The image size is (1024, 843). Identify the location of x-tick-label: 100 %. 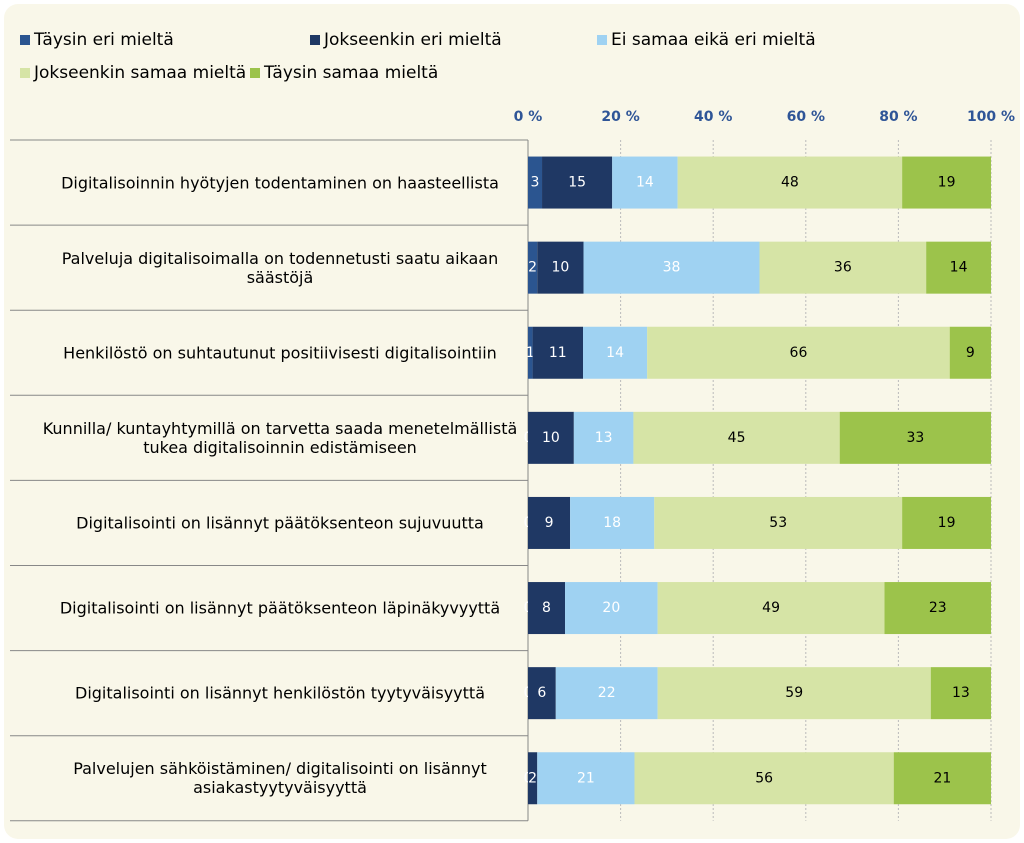
(991, 117).